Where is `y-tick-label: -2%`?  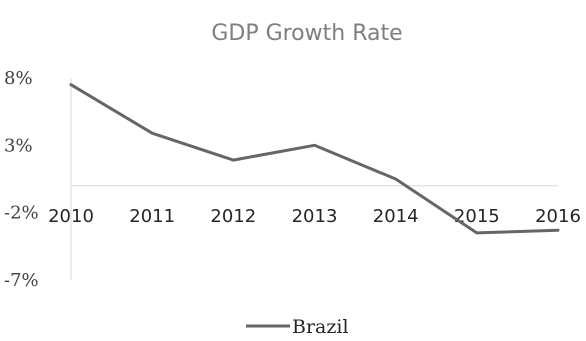
y-tick-label: -2% is located at coordinates (21, 213).